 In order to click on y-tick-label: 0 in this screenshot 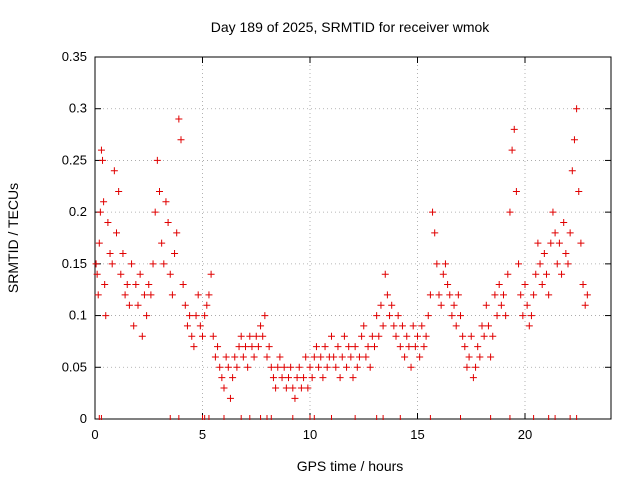, I will do `click(83, 418)`.